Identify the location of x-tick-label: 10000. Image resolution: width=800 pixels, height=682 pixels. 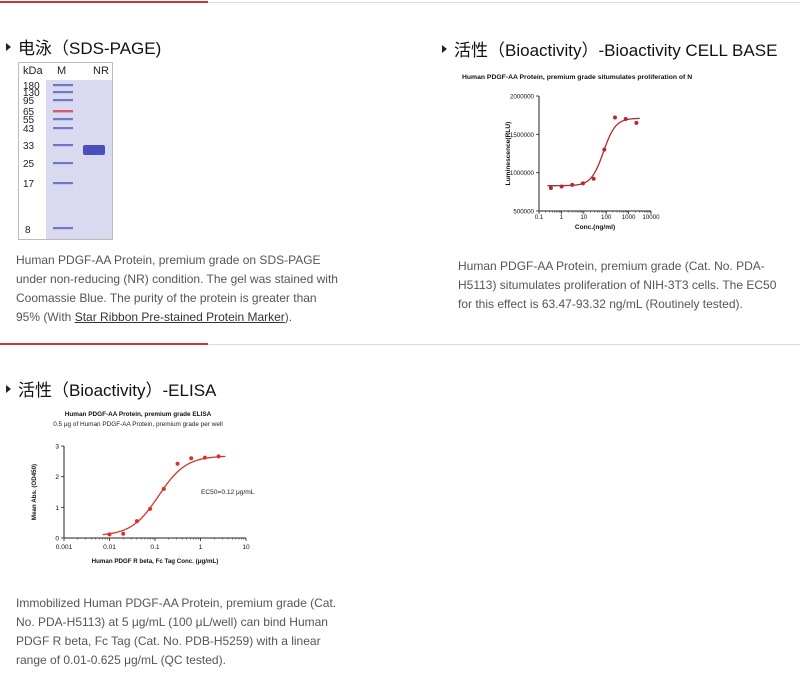
(651, 217).